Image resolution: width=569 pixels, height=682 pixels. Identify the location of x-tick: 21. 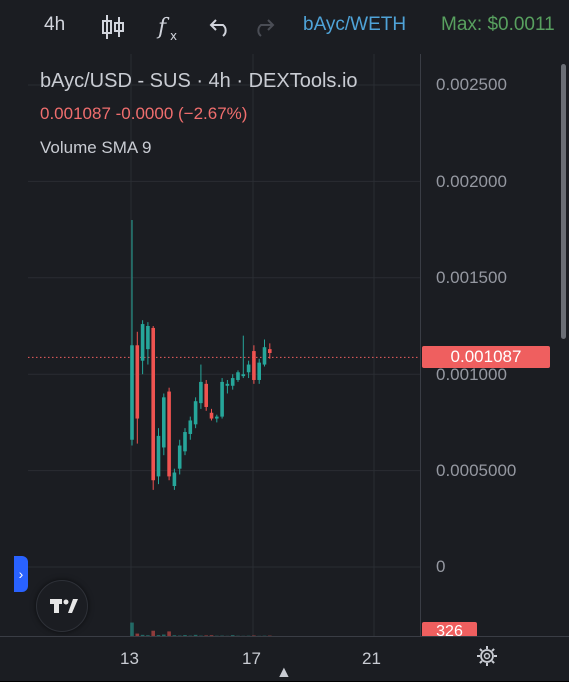
(371, 659).